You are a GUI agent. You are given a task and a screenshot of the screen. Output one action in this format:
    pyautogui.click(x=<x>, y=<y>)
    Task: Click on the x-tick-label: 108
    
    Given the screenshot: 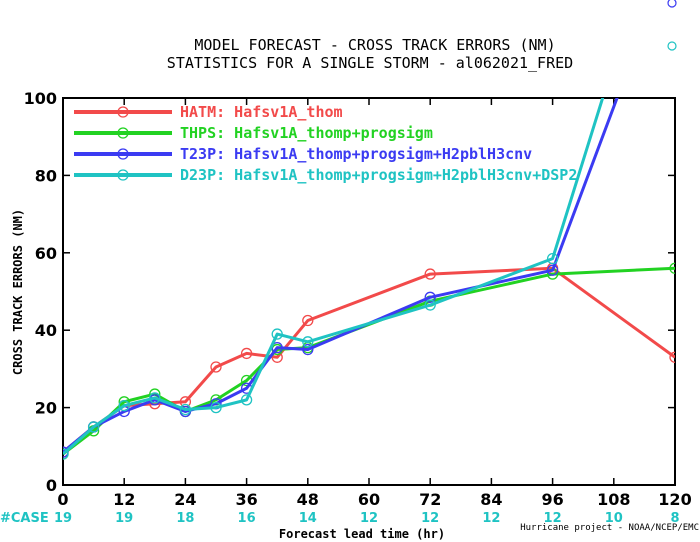 What is the action you would take?
    pyautogui.click(x=613, y=499)
    